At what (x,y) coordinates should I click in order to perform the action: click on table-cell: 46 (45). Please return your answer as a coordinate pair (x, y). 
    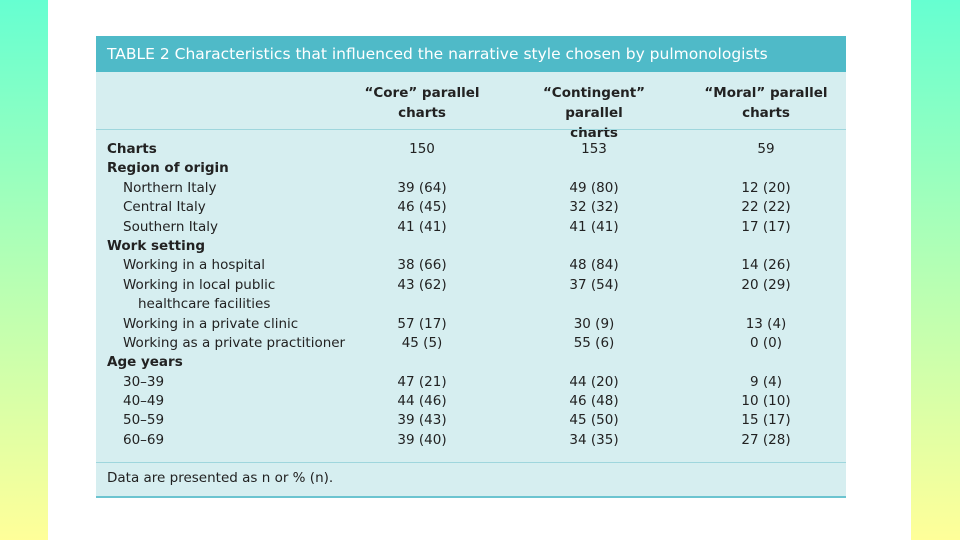
    Looking at the image, I should click on (422, 207).